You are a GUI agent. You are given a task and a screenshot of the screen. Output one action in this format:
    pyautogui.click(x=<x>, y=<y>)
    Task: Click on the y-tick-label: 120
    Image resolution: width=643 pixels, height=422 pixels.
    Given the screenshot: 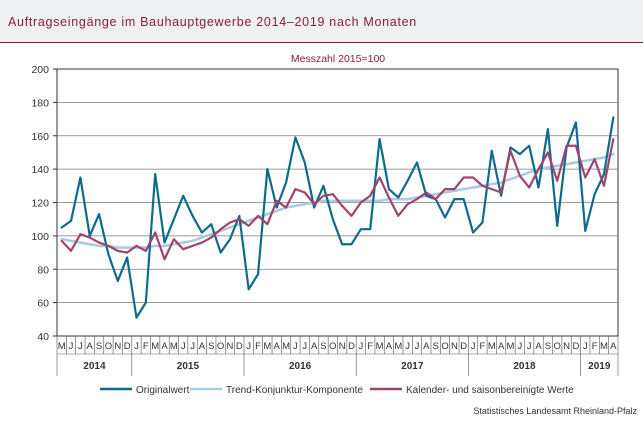 What is the action you would take?
    pyautogui.click(x=40, y=204)
    